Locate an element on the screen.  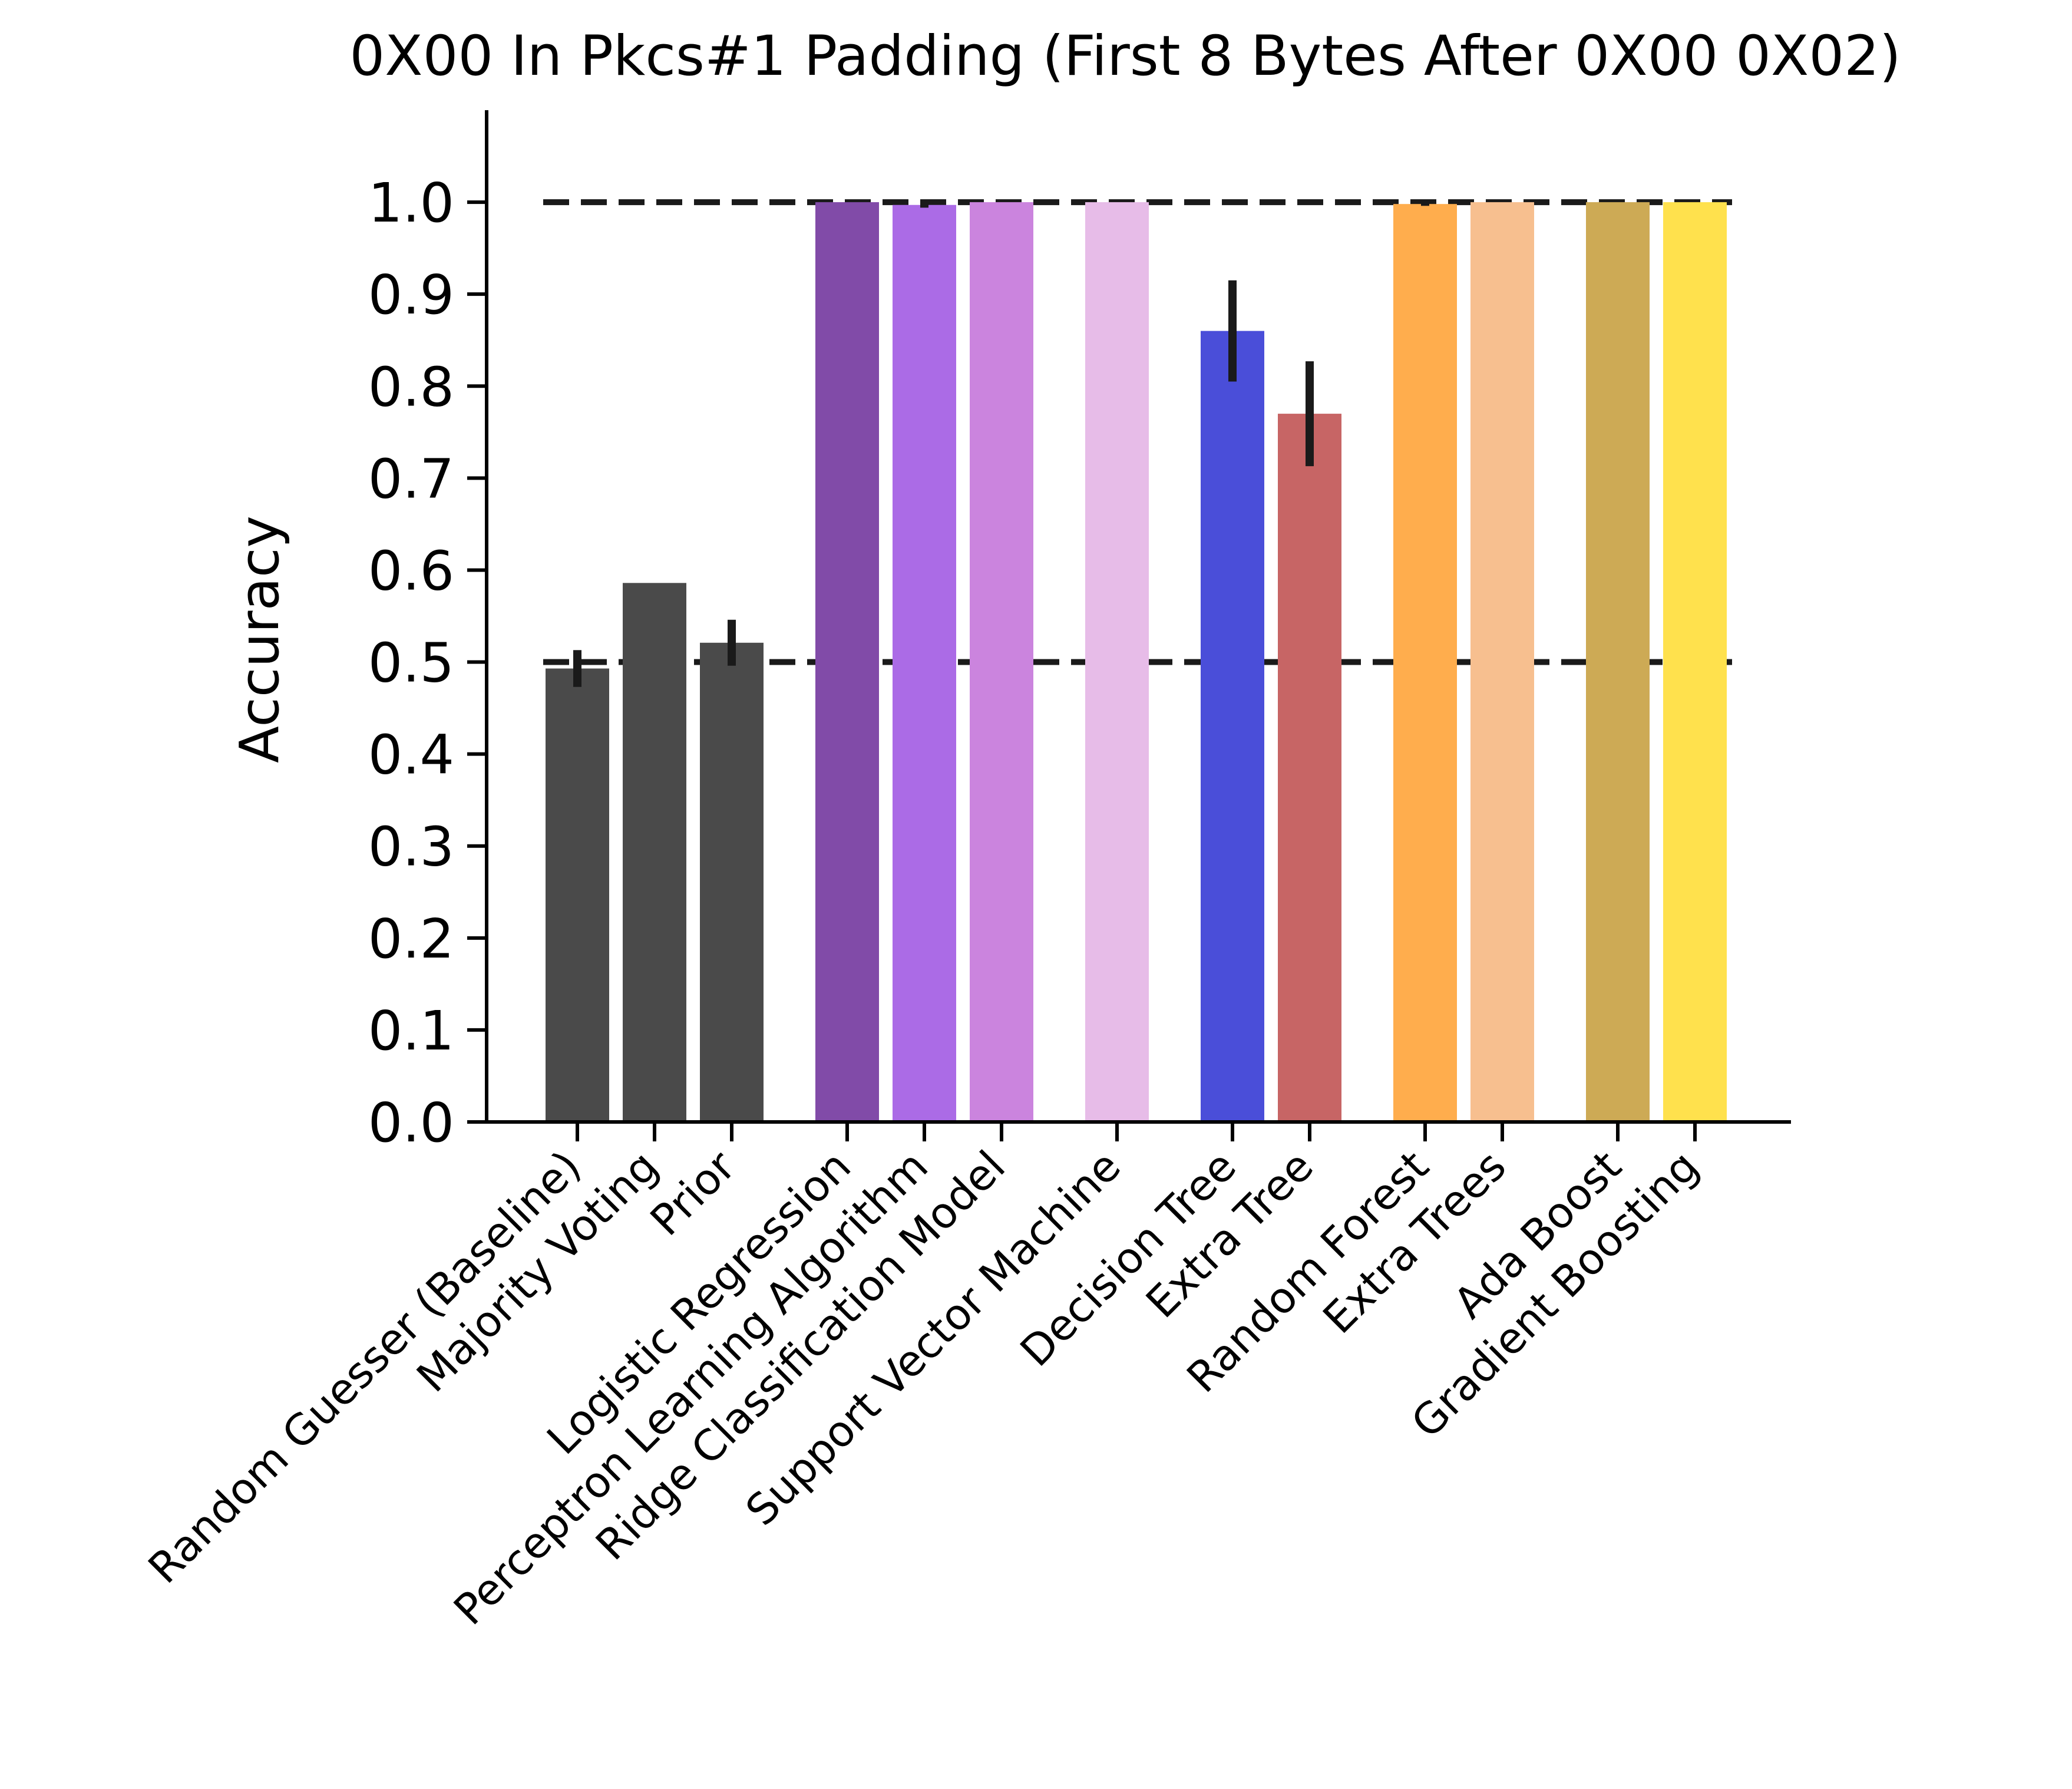
y-tick-label: 0.1 is located at coordinates (411, 1030).